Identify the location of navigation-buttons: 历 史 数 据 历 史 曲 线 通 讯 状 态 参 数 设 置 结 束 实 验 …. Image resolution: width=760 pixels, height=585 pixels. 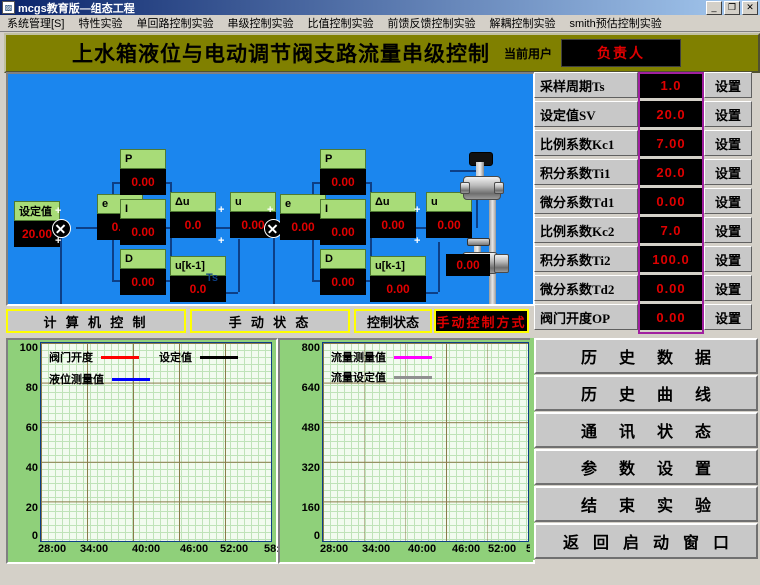
(646, 449).